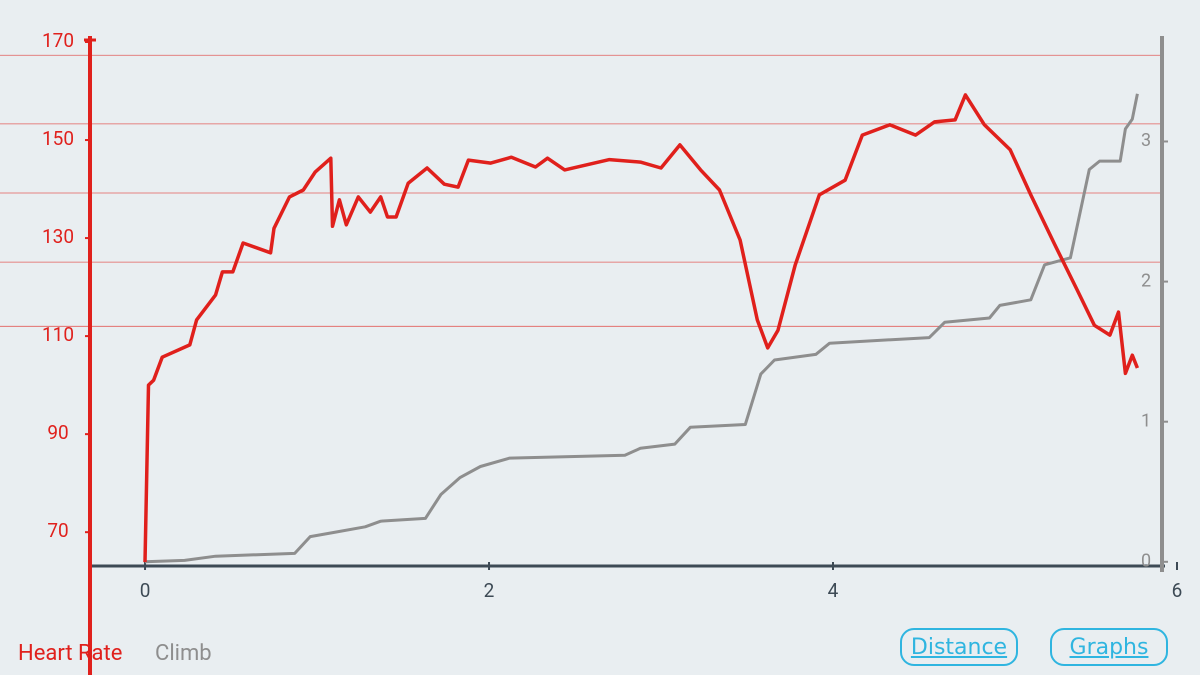  What do you see at coordinates (1146, 420) in the screenshot?
I see `y2-tick-label: 1` at bounding box center [1146, 420].